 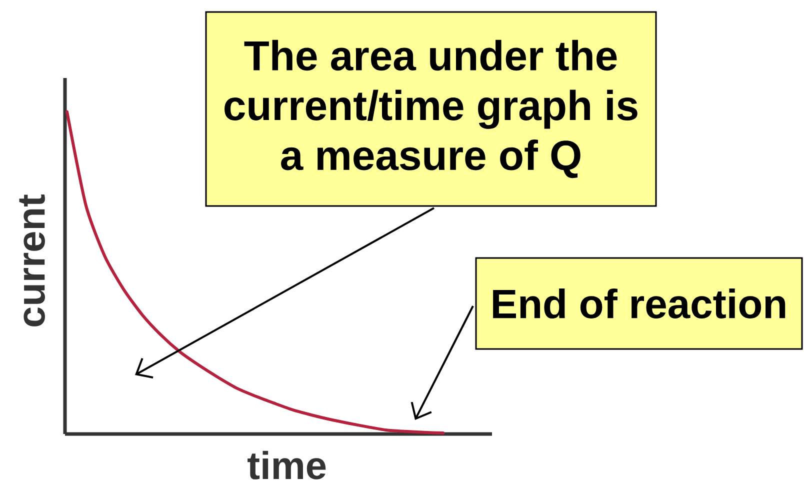 What do you see at coordinates (431, 109) in the screenshot?
I see `annotation: The area under the current/time graph is a measure of Q` at bounding box center [431, 109].